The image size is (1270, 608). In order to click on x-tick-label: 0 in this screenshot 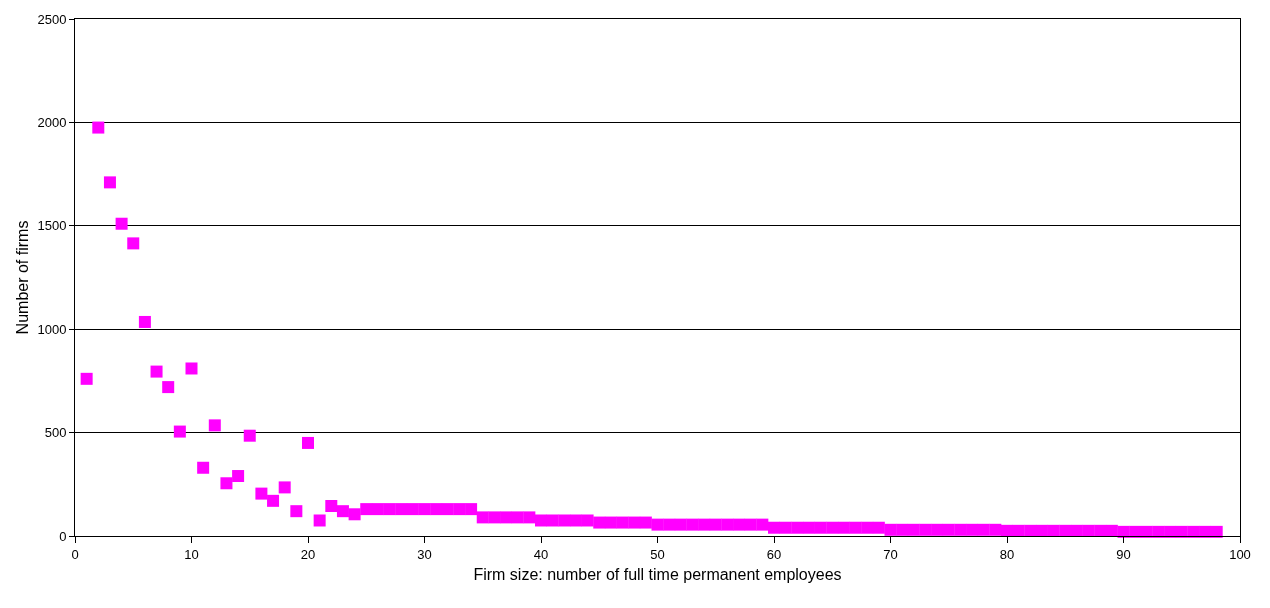, I will do `click(75, 554)`.